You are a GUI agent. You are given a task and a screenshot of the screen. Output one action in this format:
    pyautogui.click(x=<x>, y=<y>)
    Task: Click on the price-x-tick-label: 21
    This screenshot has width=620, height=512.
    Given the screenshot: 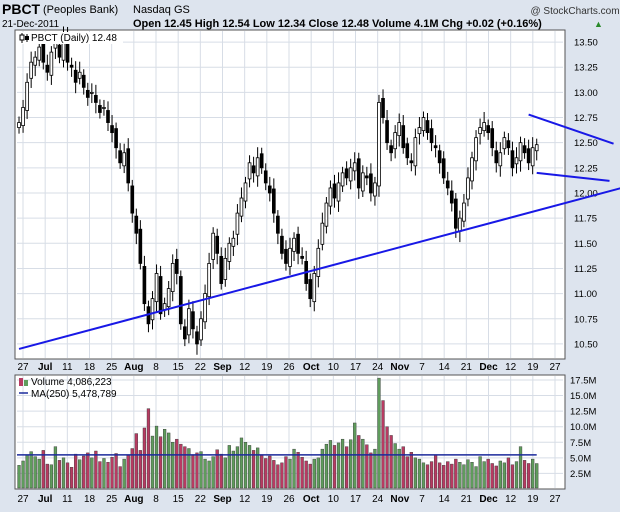 What is the action you would take?
    pyautogui.click(x=467, y=367)
    